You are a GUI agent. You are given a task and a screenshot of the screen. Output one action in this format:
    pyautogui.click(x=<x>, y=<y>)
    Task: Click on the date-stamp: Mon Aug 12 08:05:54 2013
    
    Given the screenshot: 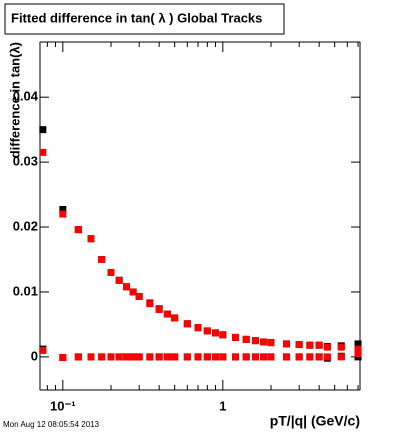 What is the action you would take?
    pyautogui.click(x=51, y=424)
    